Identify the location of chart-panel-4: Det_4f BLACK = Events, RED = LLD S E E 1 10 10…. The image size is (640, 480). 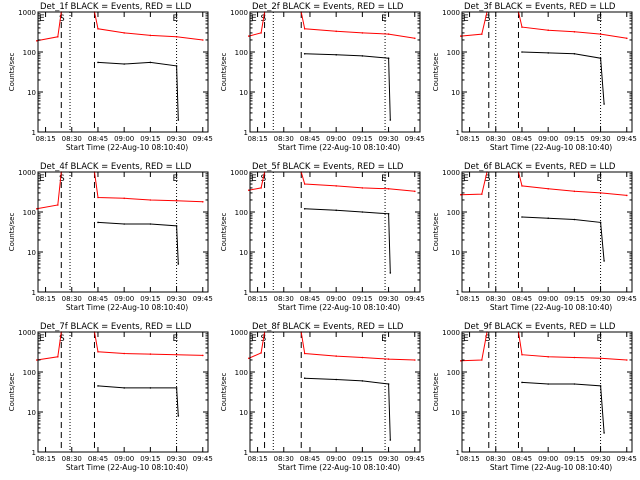
(110, 237).